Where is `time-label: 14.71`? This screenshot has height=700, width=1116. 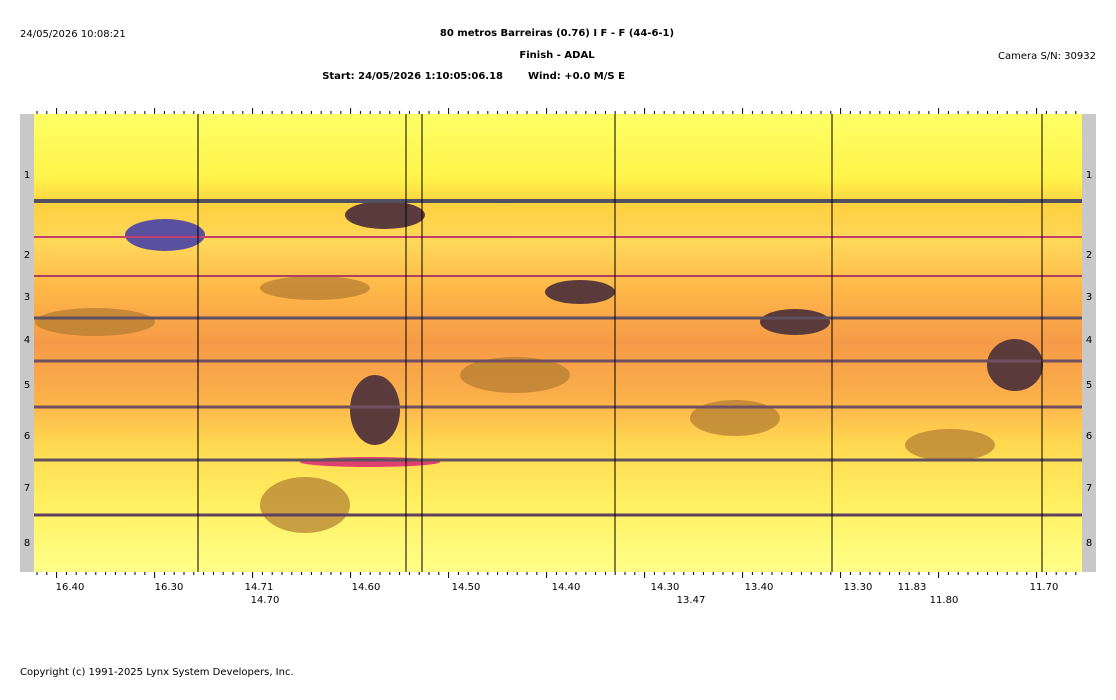
time-label: 14.71 is located at coordinates (259, 587).